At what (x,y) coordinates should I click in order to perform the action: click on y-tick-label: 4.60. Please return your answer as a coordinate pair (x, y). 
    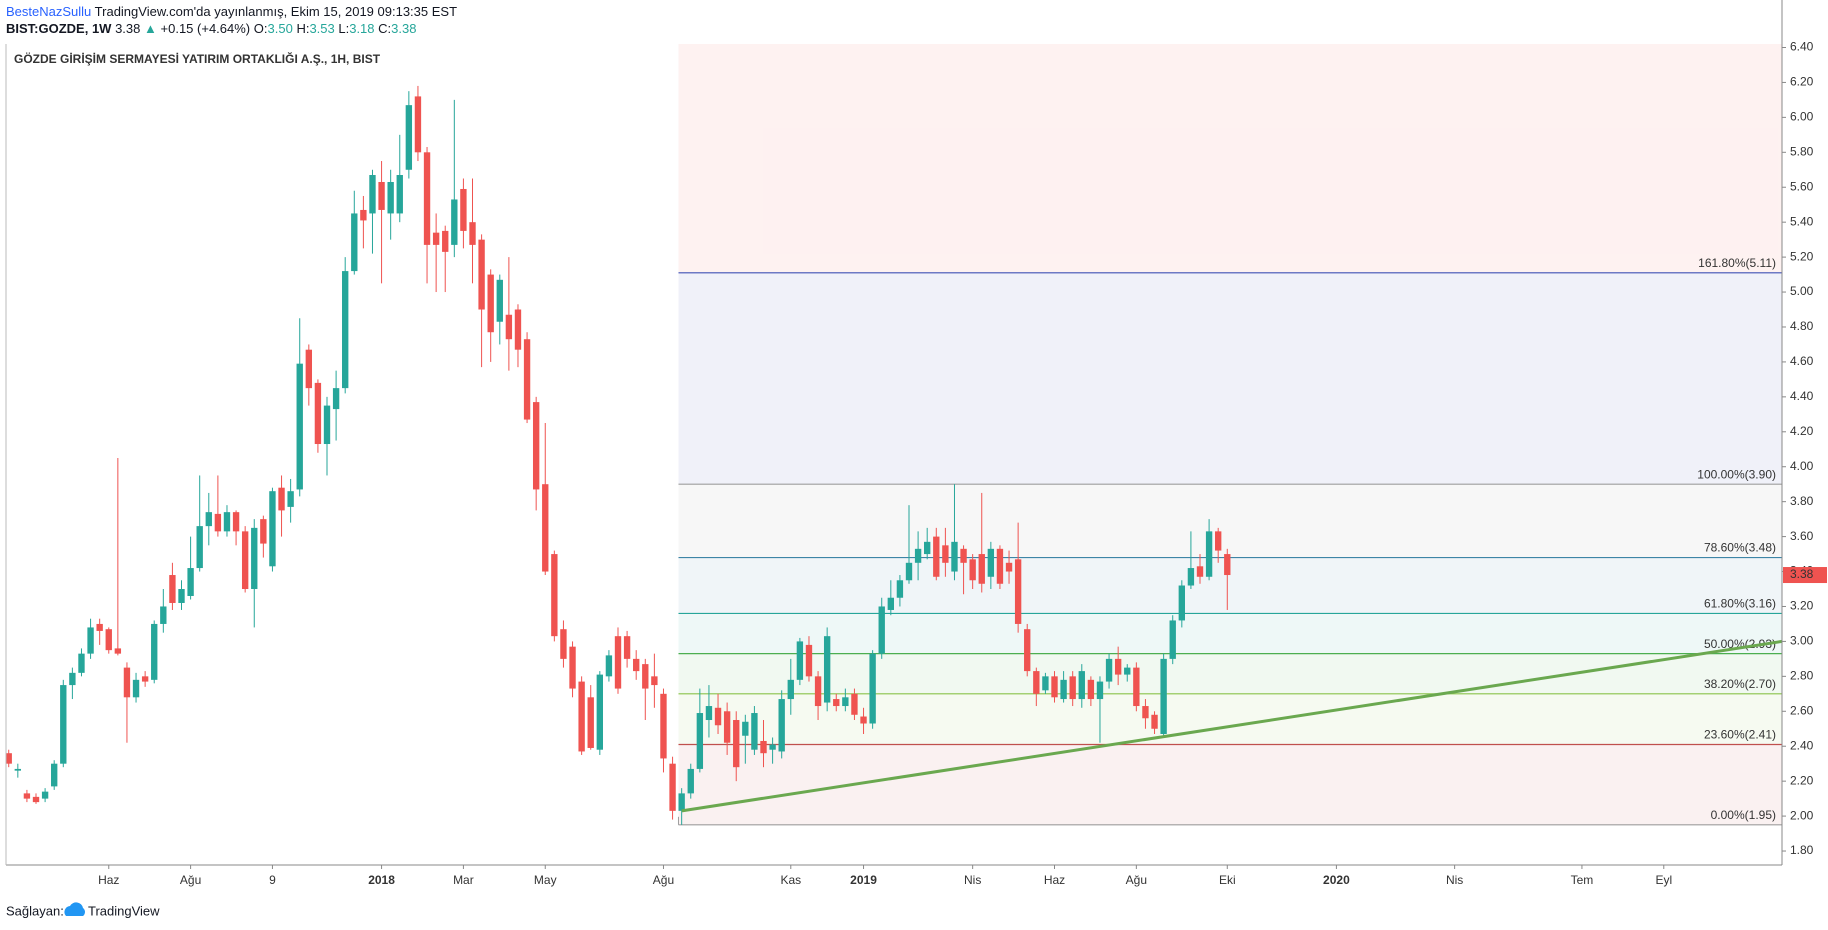
    Looking at the image, I should click on (1802, 361).